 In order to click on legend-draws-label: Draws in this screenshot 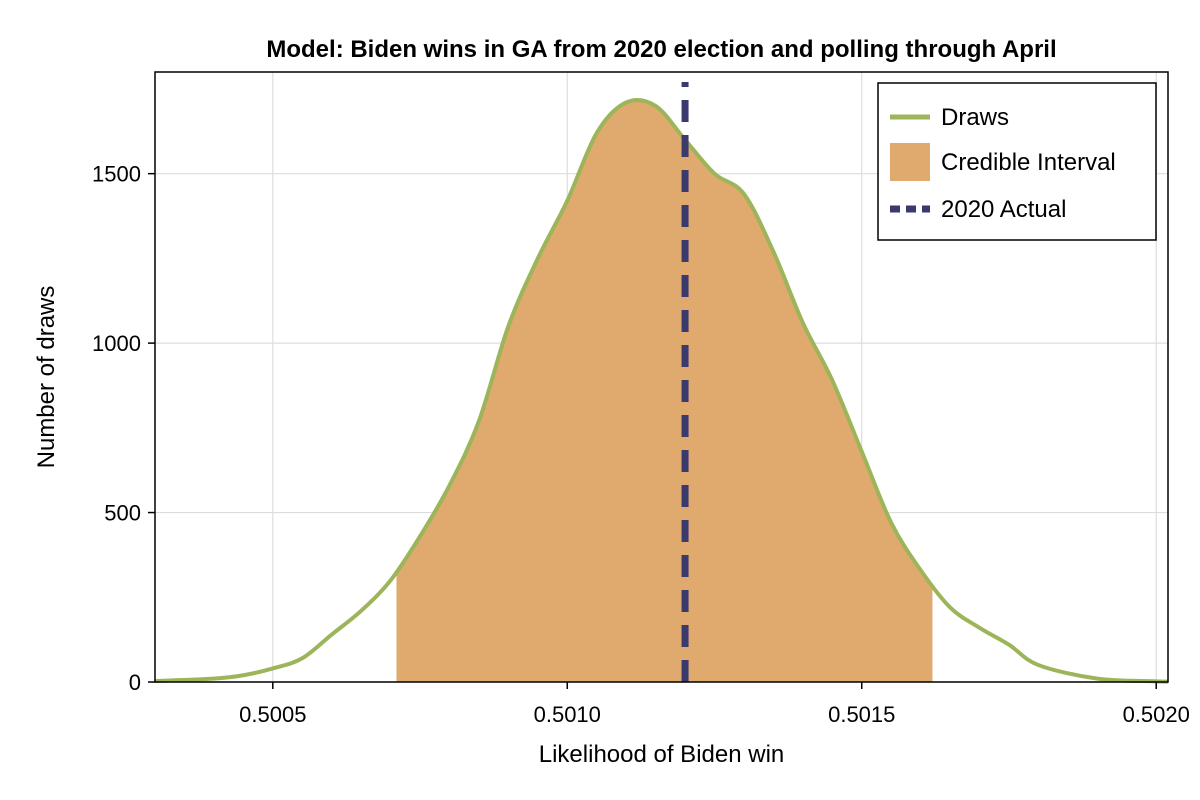, I will do `click(975, 117)`.